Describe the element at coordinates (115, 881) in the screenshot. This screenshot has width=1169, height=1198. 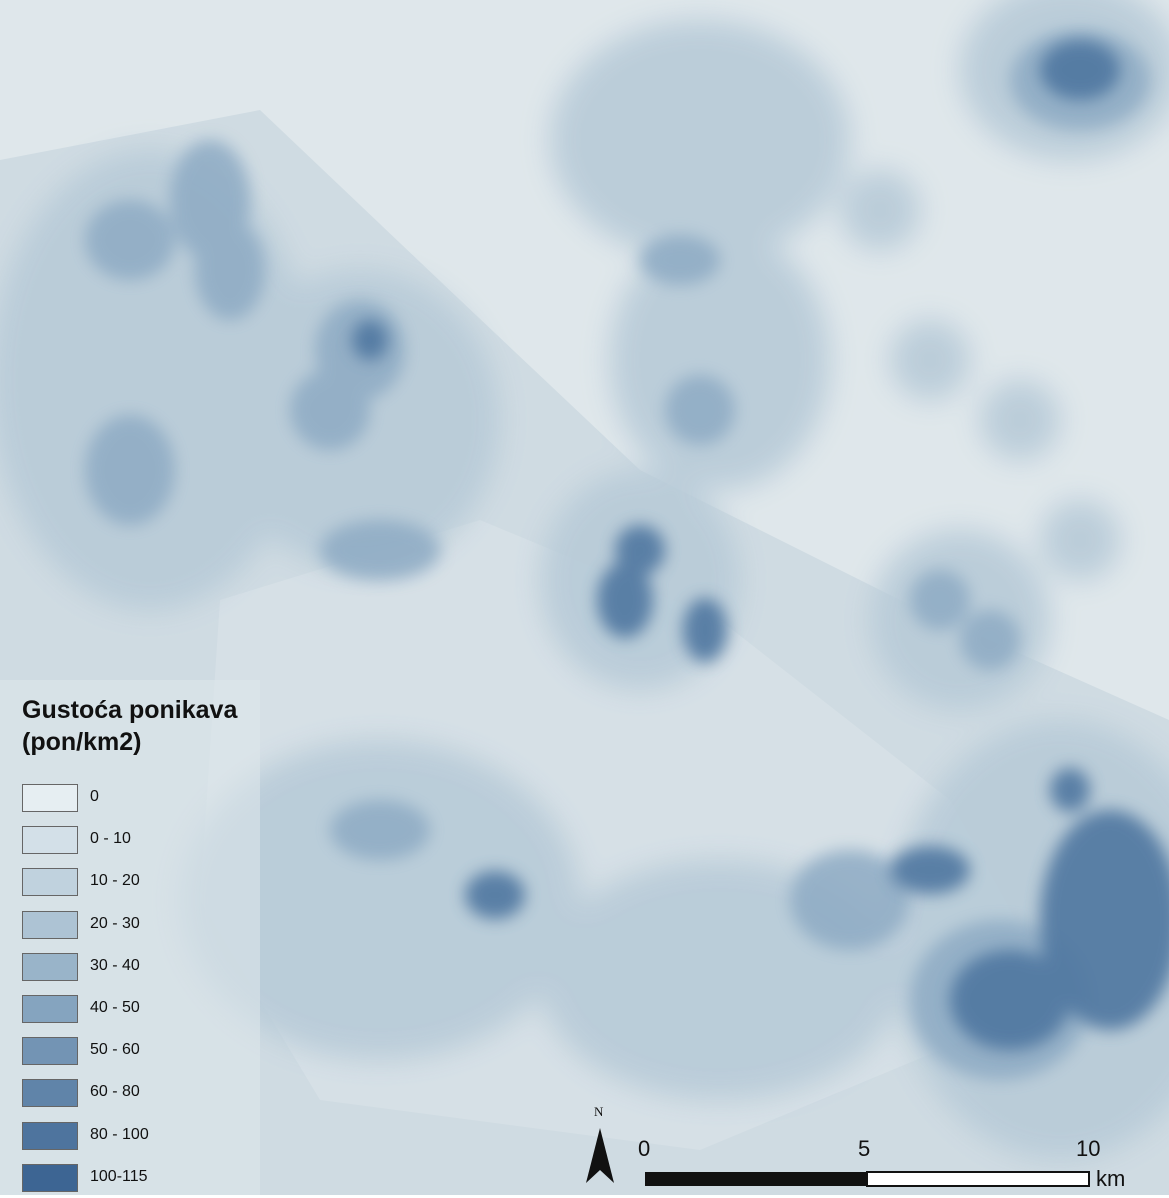
I see `legend-label: 10 - 20` at that location.